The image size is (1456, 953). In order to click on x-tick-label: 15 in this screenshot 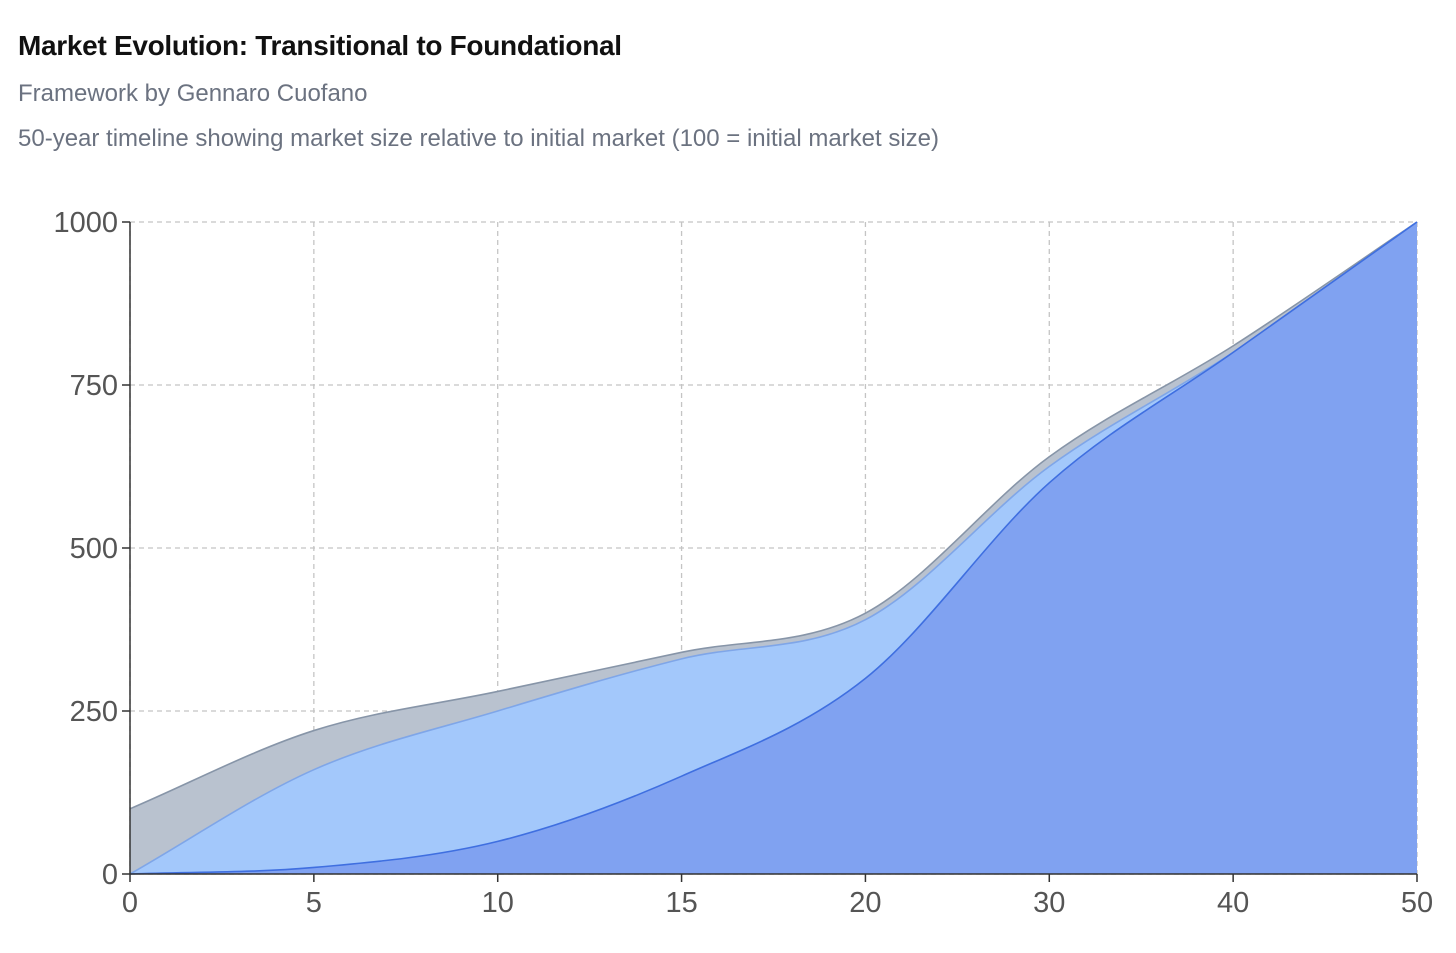, I will do `click(681, 903)`.